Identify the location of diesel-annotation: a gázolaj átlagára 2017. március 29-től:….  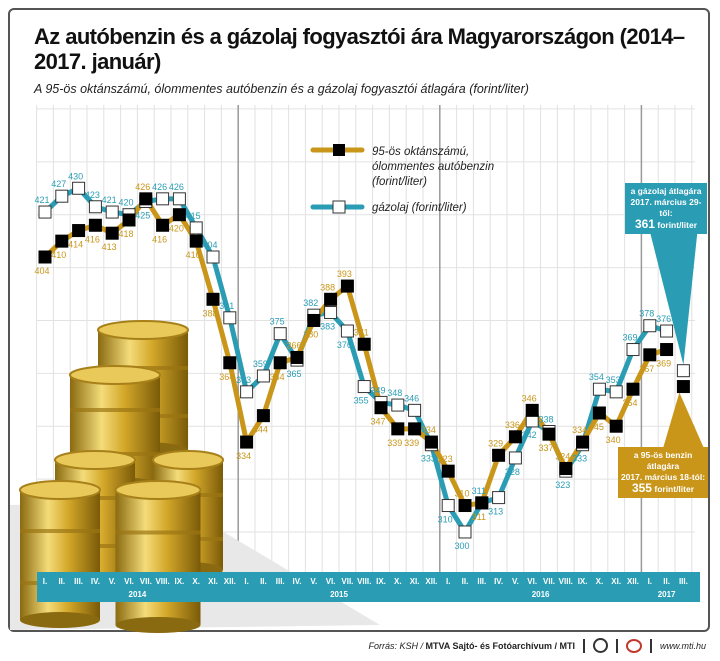
(666, 208).